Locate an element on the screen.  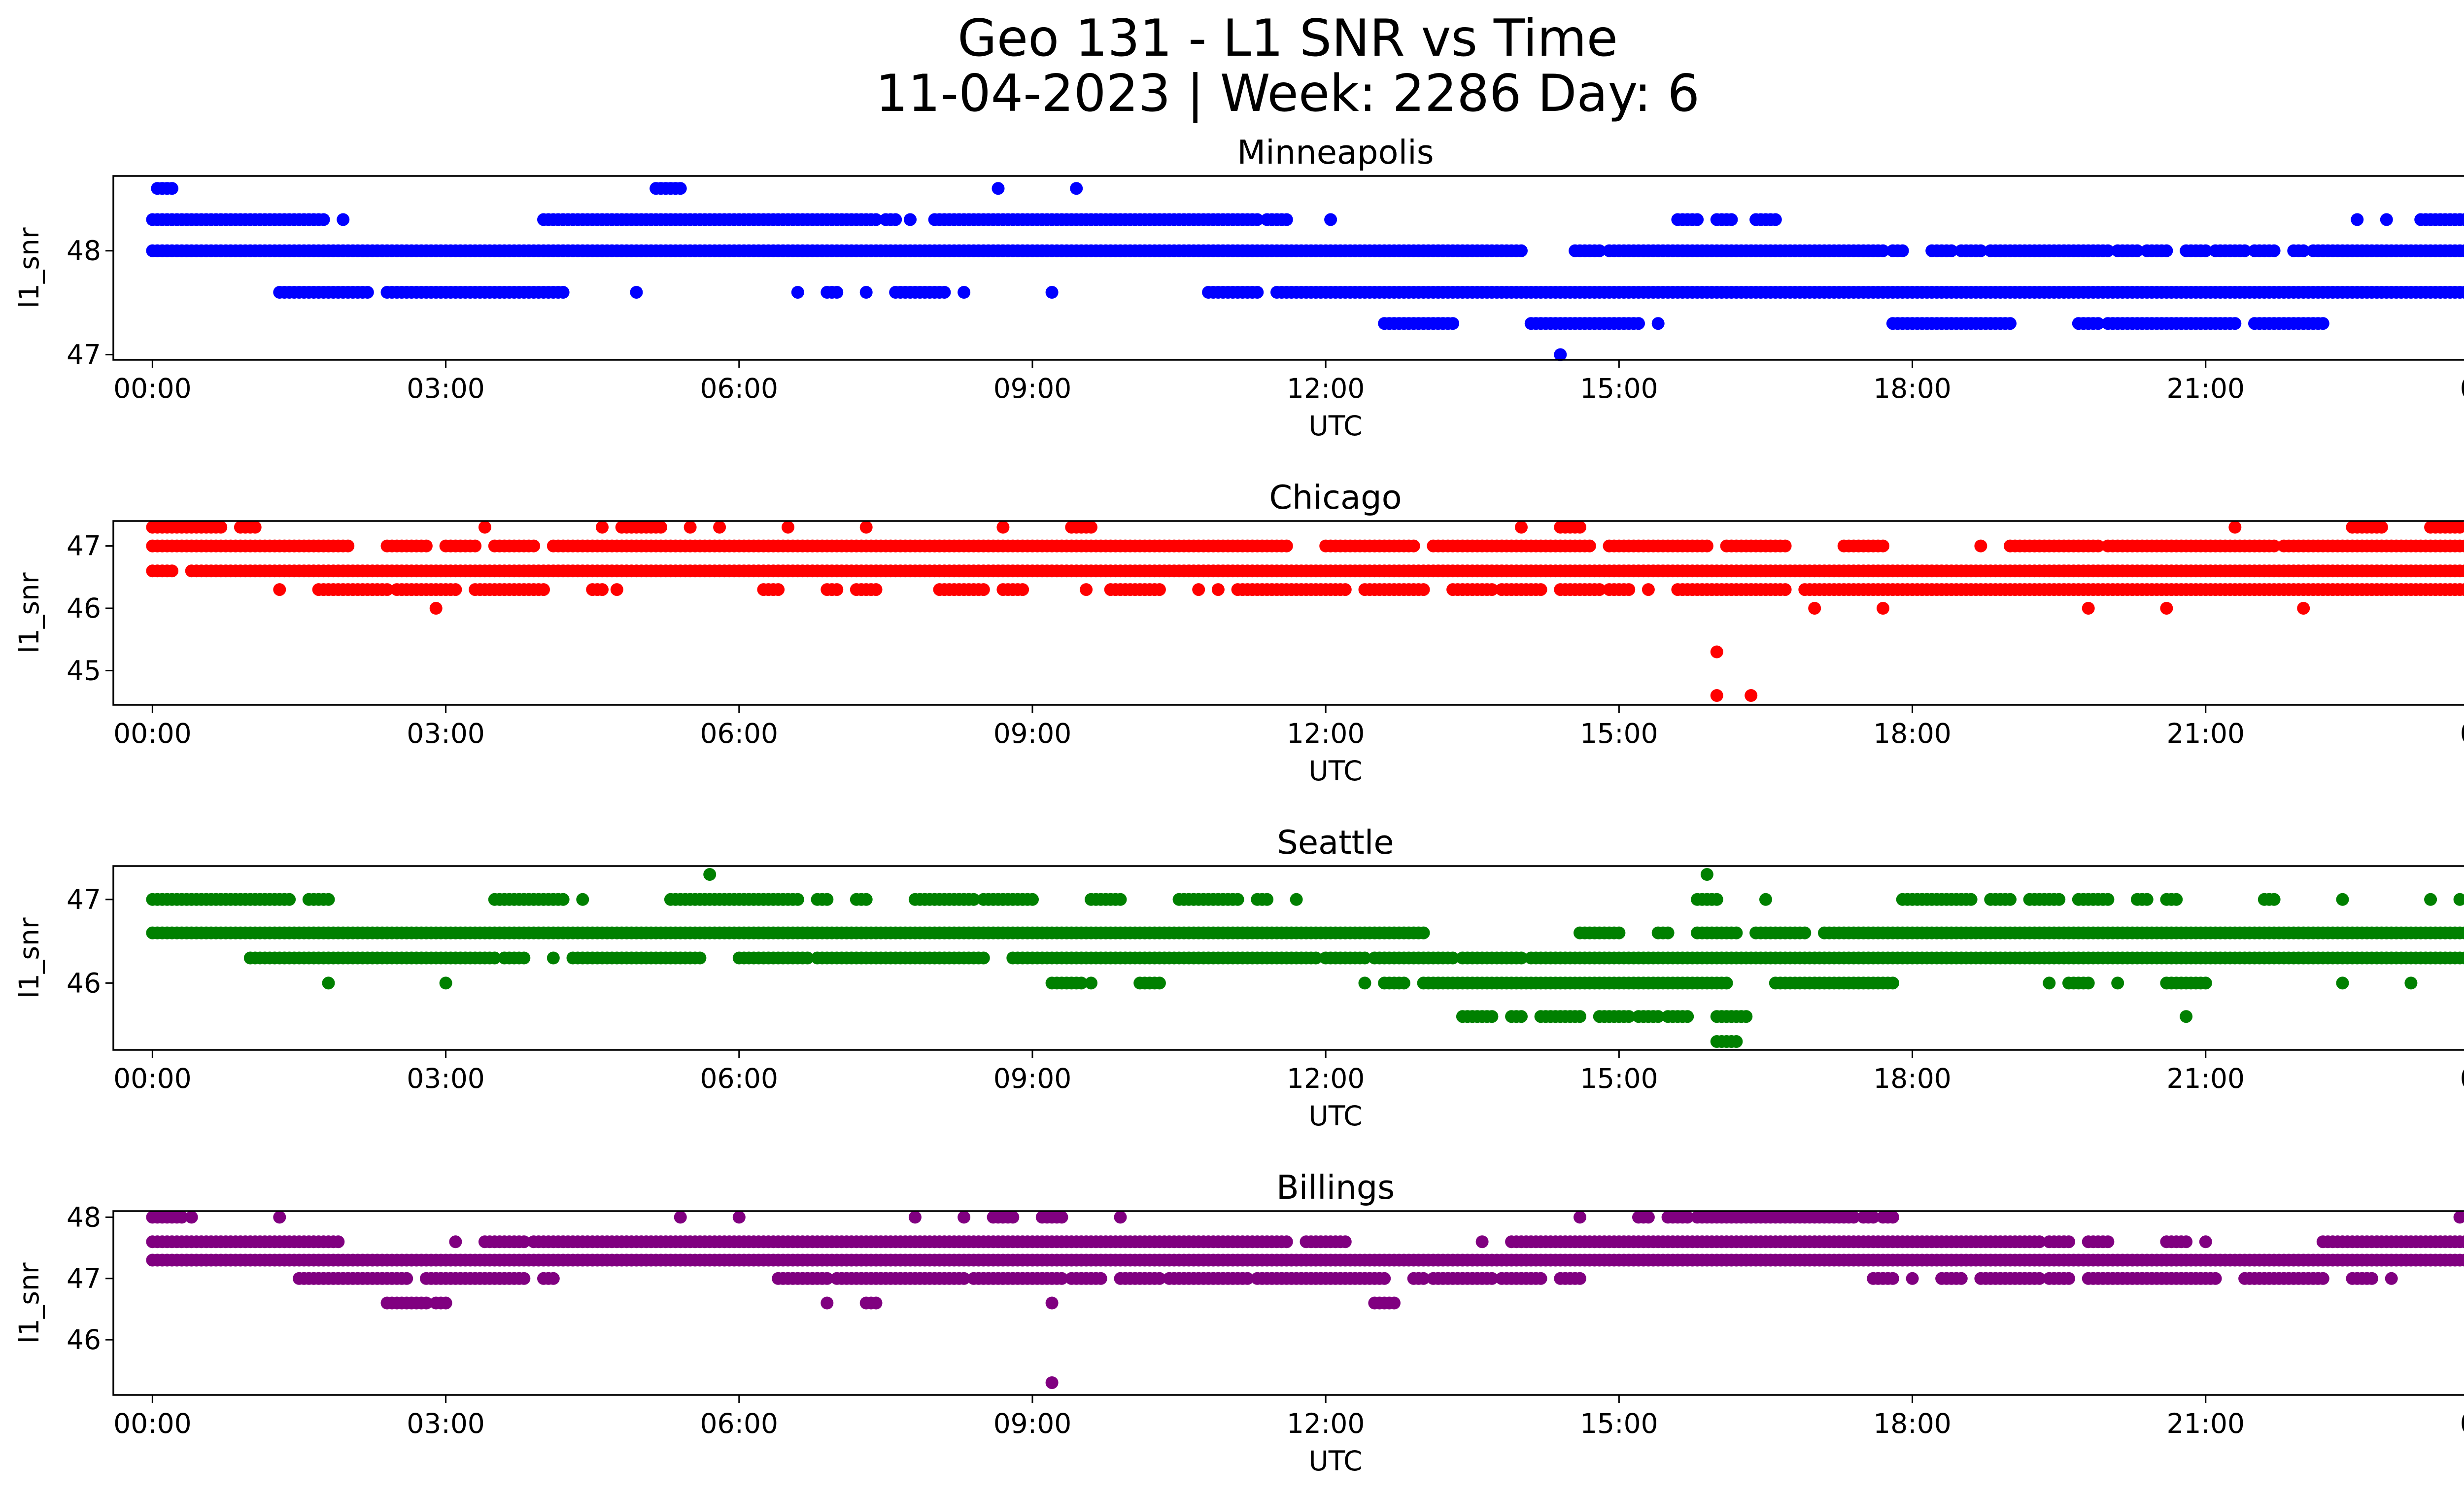
figure-title-line2: 11-04-2023 | Week: 2286 Day: 6 is located at coordinates (1288, 93).